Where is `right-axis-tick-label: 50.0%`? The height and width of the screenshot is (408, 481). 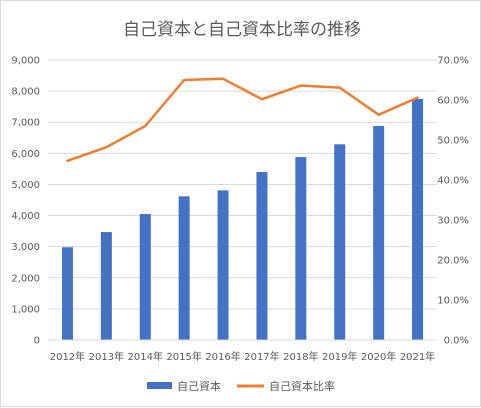
right-axis-tick-label: 50.0% is located at coordinates (453, 141).